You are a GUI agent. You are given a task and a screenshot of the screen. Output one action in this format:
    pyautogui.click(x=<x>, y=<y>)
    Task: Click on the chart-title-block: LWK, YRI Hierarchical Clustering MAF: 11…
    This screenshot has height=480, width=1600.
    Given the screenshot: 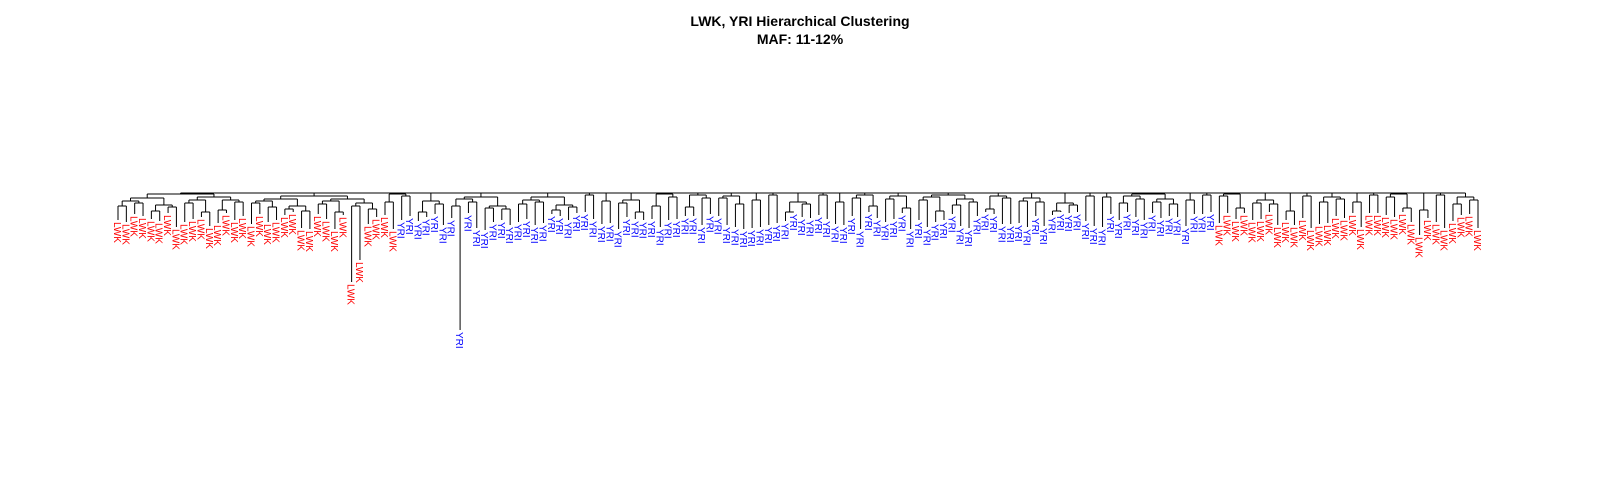 What is the action you would take?
    pyautogui.click(x=800, y=30)
    